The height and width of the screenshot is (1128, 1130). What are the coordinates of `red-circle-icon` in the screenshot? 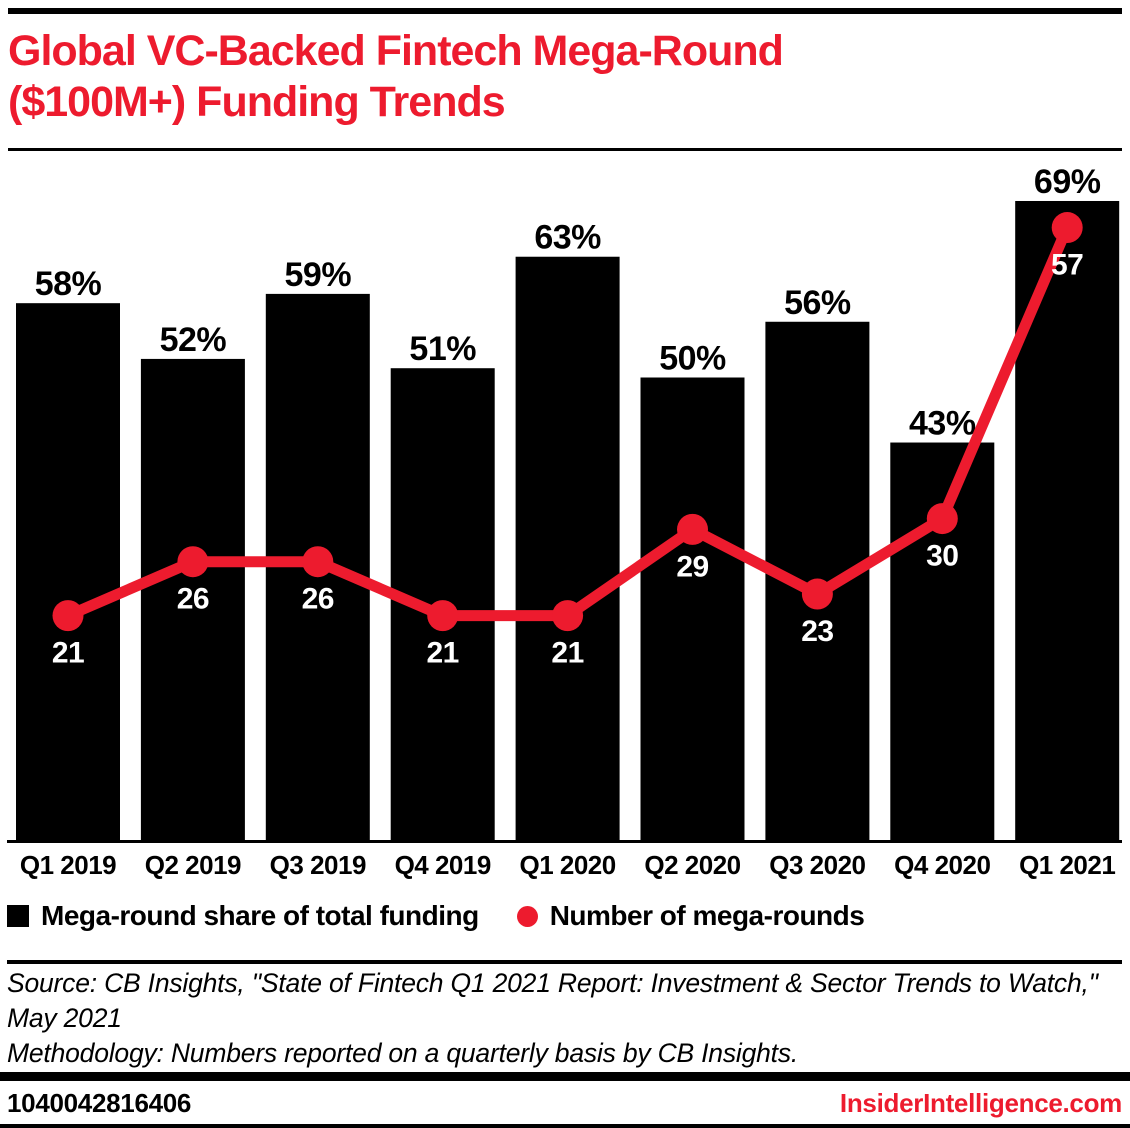 It's located at (527, 916).